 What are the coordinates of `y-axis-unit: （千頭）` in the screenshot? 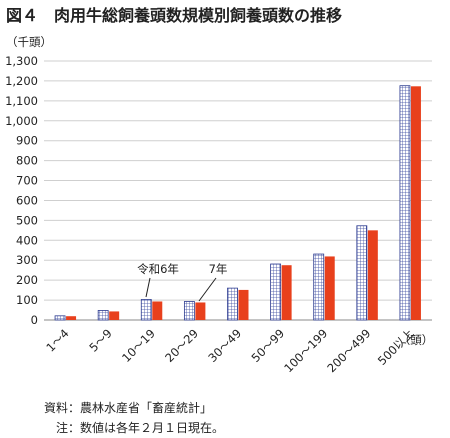 It's located at (29, 42).